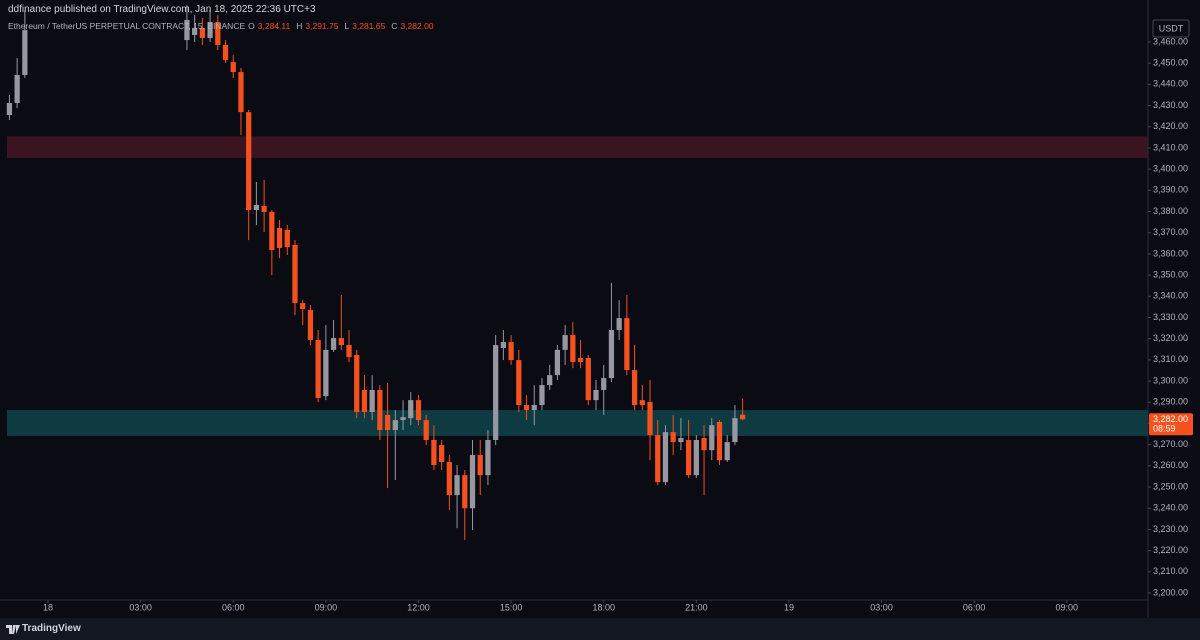 This screenshot has height=640, width=1200. Describe the element at coordinates (1170, 465) in the screenshot. I see `y-tick-label: 3,260.00` at that location.